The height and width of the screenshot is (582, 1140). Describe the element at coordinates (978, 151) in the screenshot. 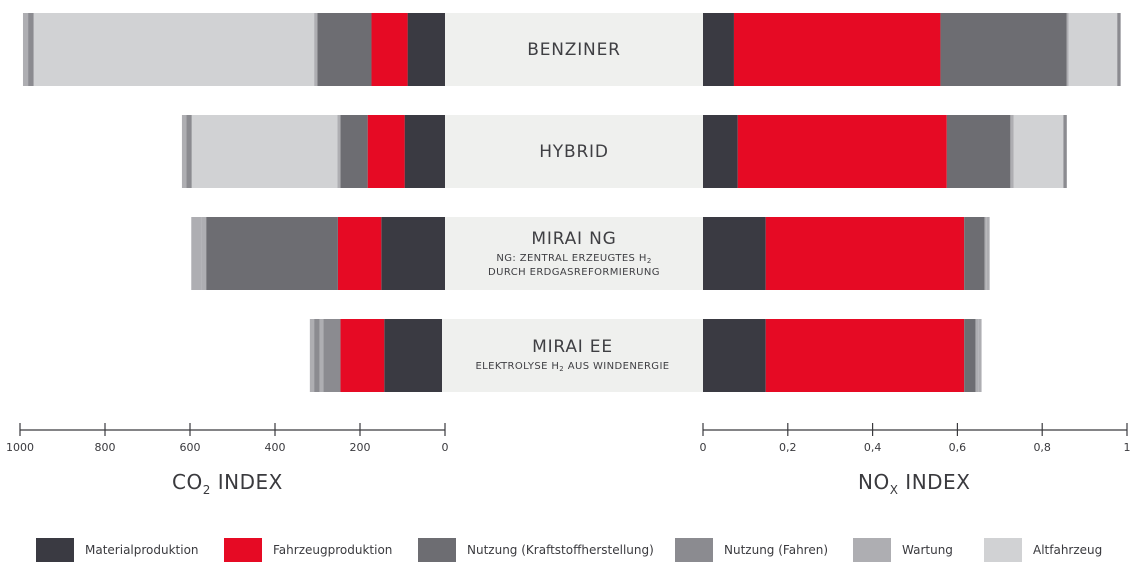

I see `nox-bar-nutzung-kraftstoffherstellung--1` at that location.